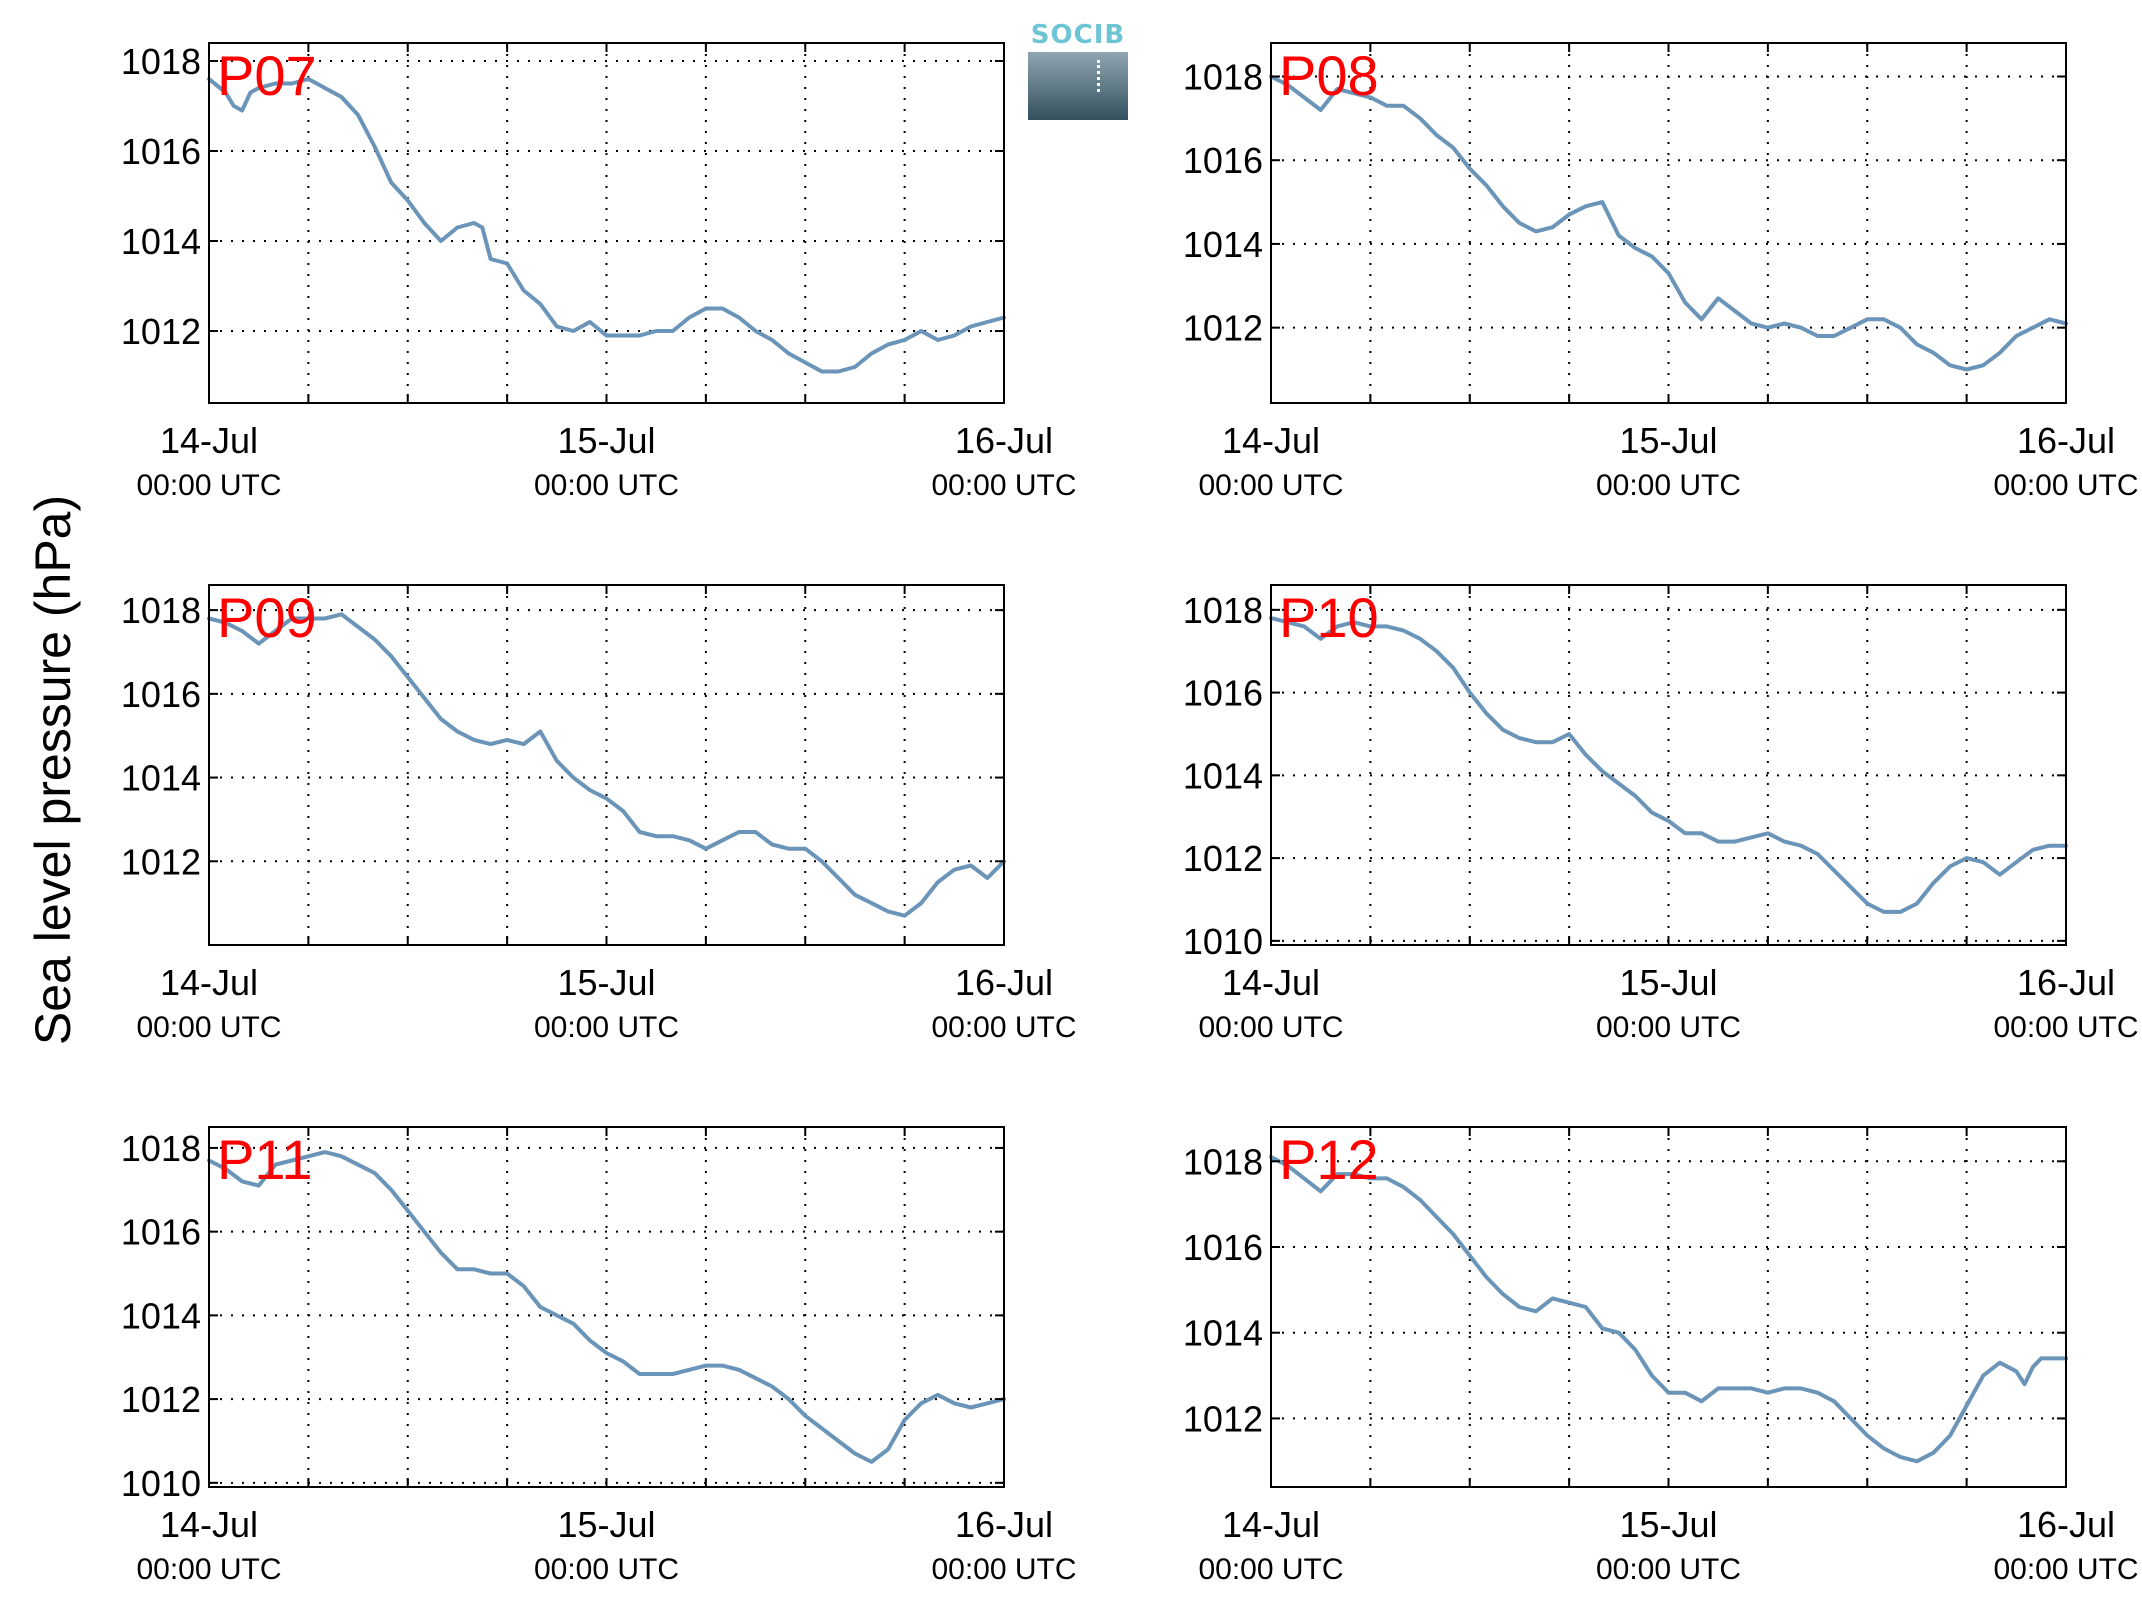 The width and height of the screenshot is (2142, 1608). Describe the element at coordinates (264, 1159) in the screenshot. I see `station-label: P11` at that location.